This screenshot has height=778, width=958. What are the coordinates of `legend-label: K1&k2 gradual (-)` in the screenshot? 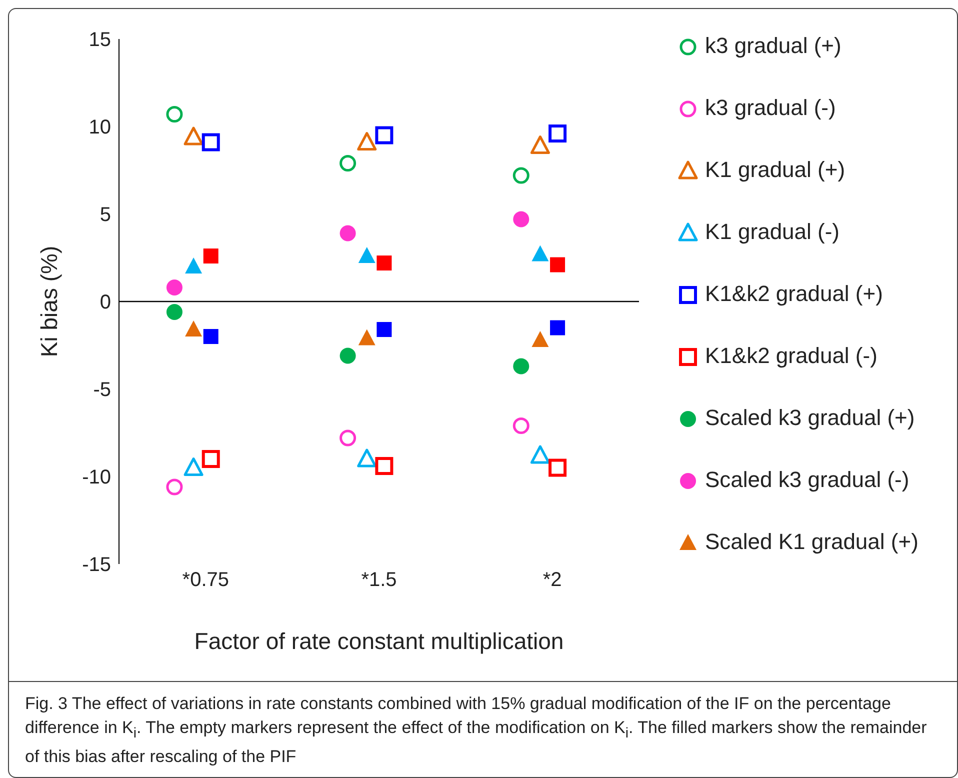 It's located at (791, 356).